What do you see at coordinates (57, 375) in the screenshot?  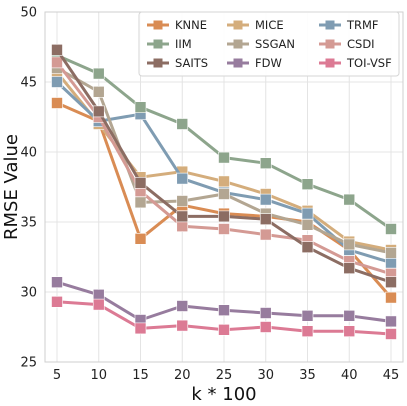 I see `x-tick-label: 5` at bounding box center [57, 375].